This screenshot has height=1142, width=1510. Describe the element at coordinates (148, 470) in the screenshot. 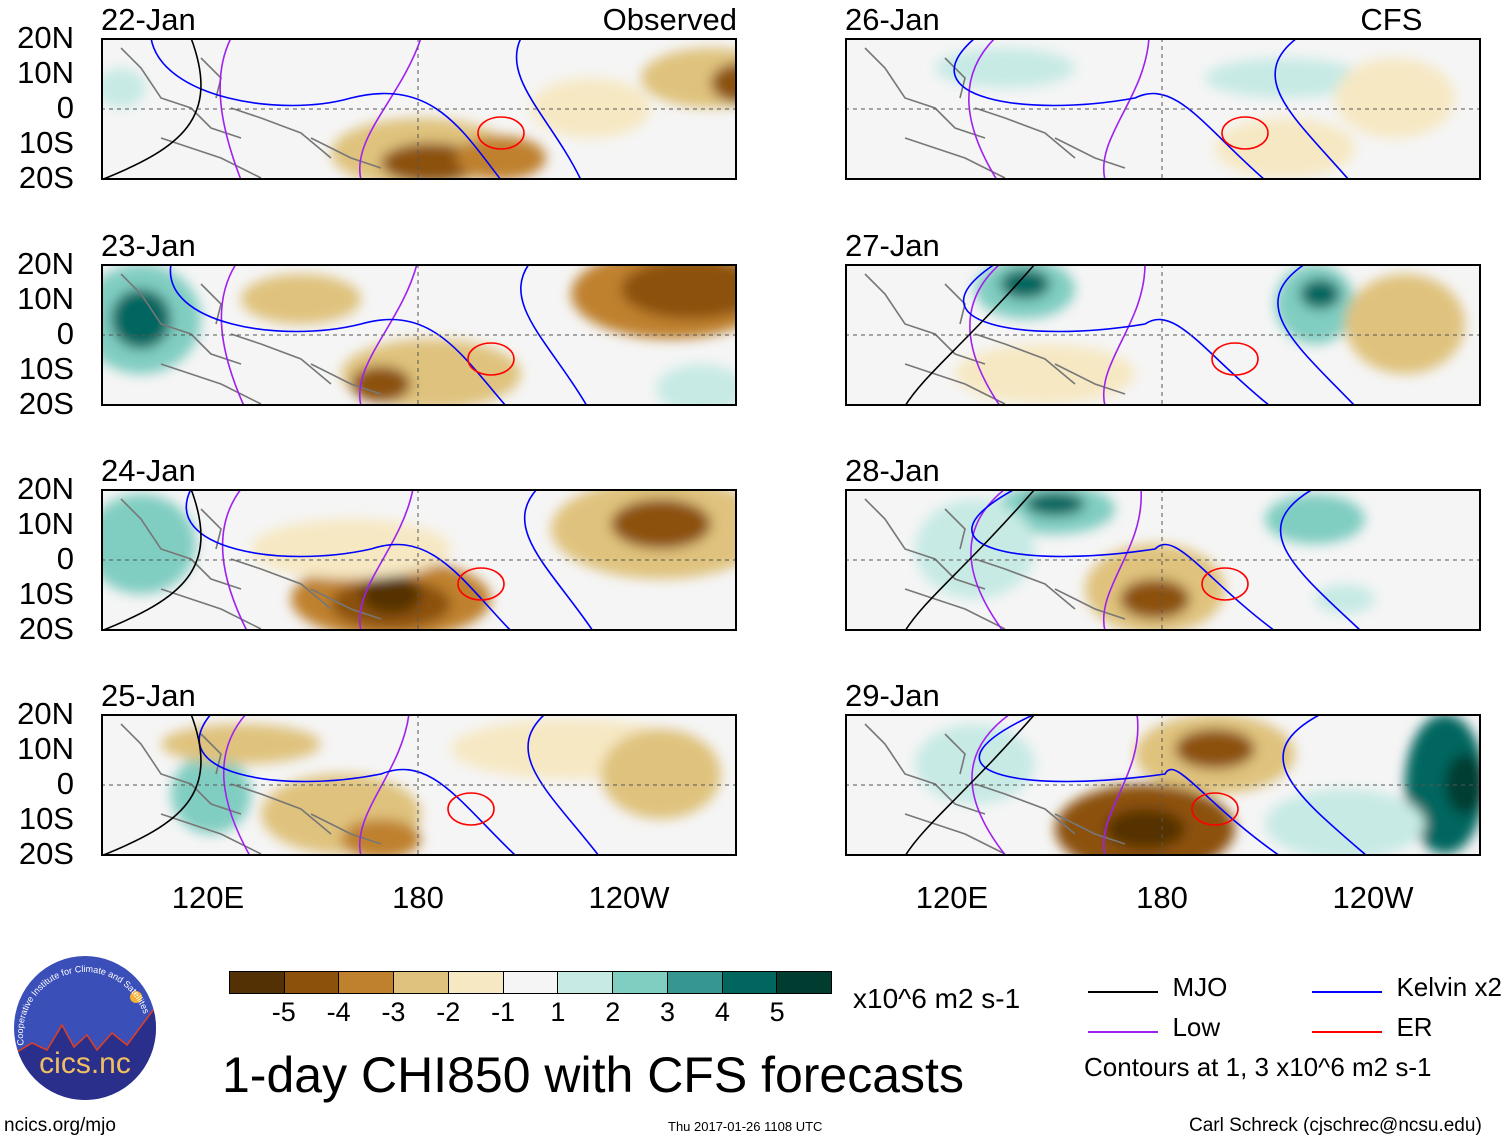

I see `panel-date: 24-Jan` at that location.